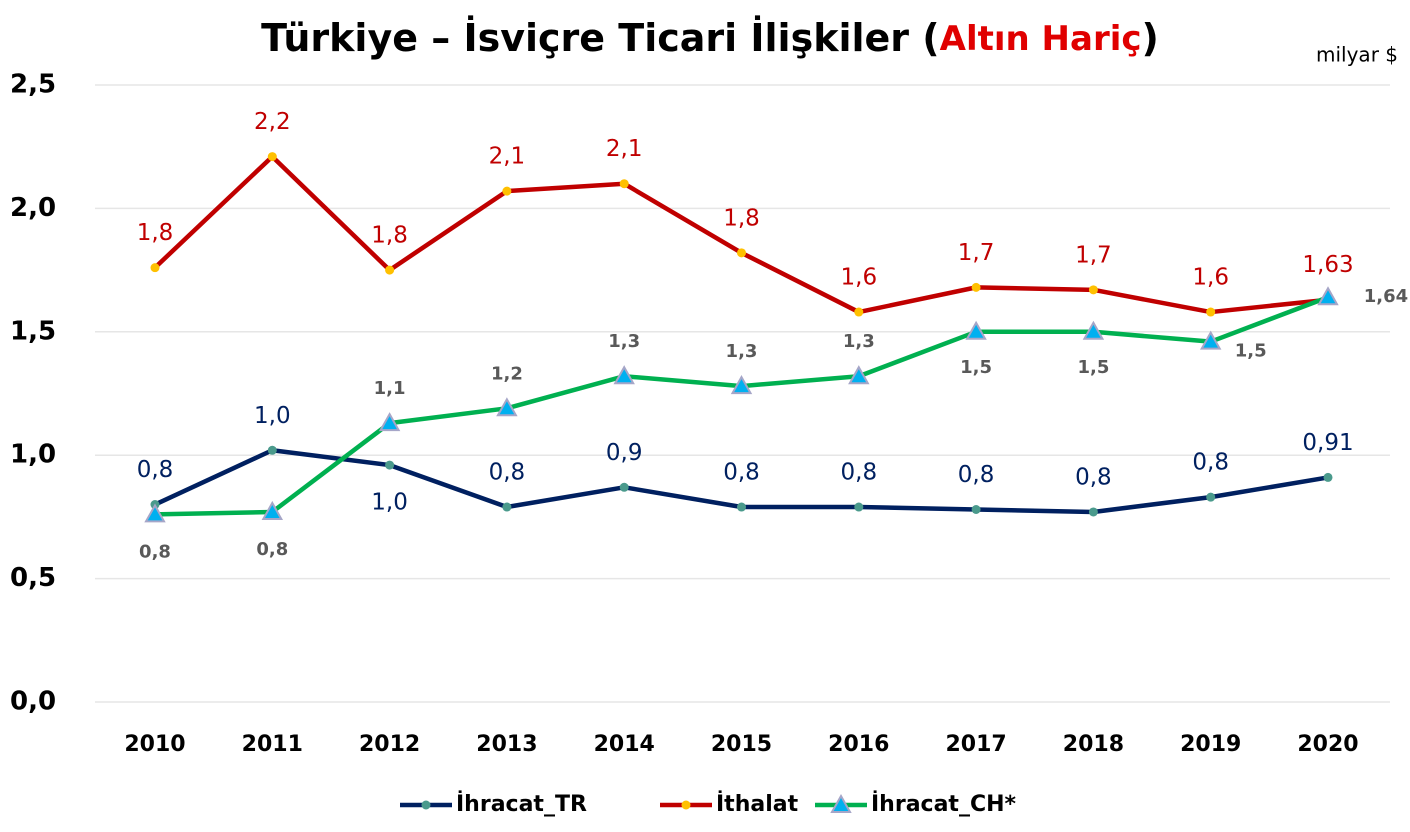  Describe the element at coordinates (33, 331) in the screenshot. I see `y-tick-label: 1,5` at that location.